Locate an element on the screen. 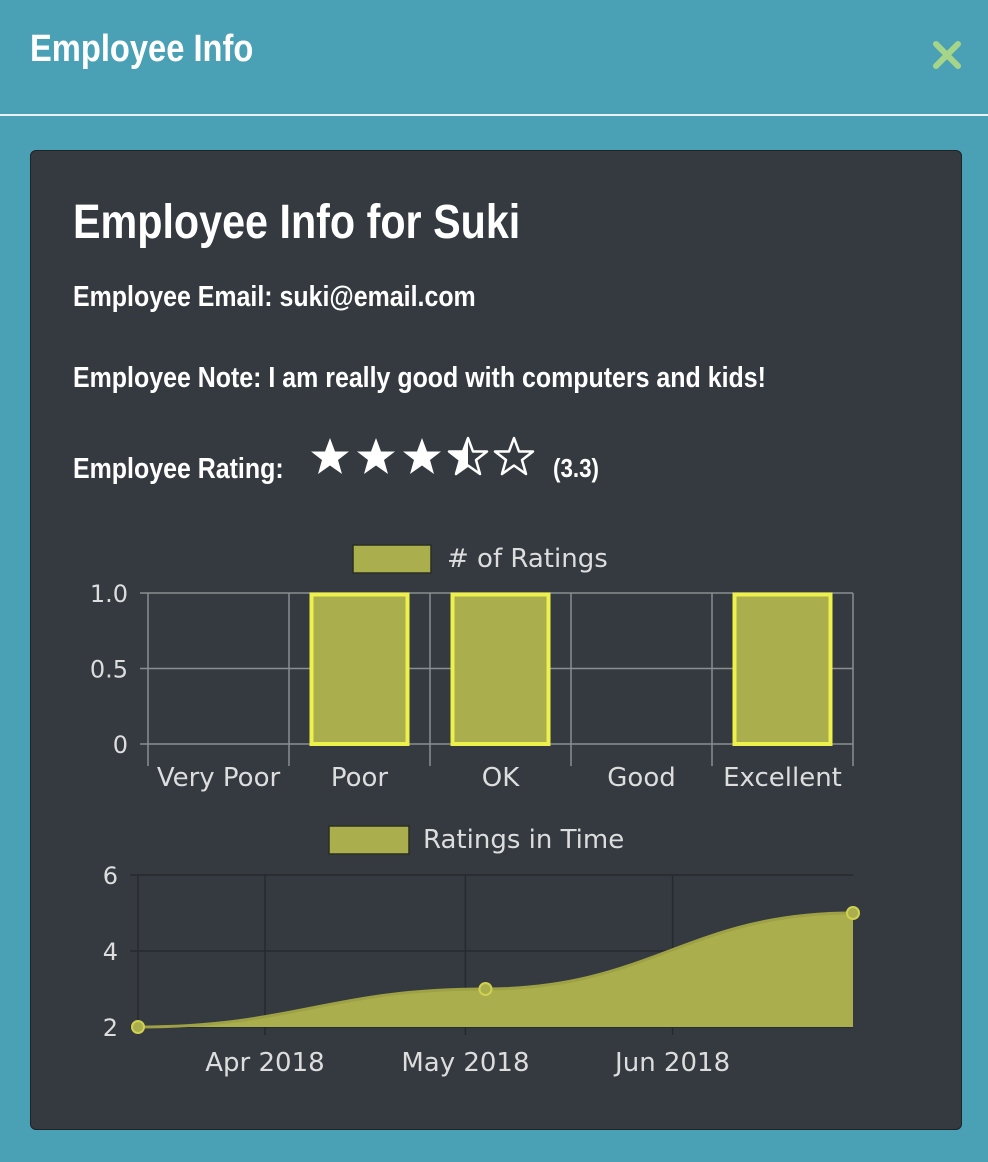 The image size is (988, 1162). y-tick-label: 4 is located at coordinates (110, 952).